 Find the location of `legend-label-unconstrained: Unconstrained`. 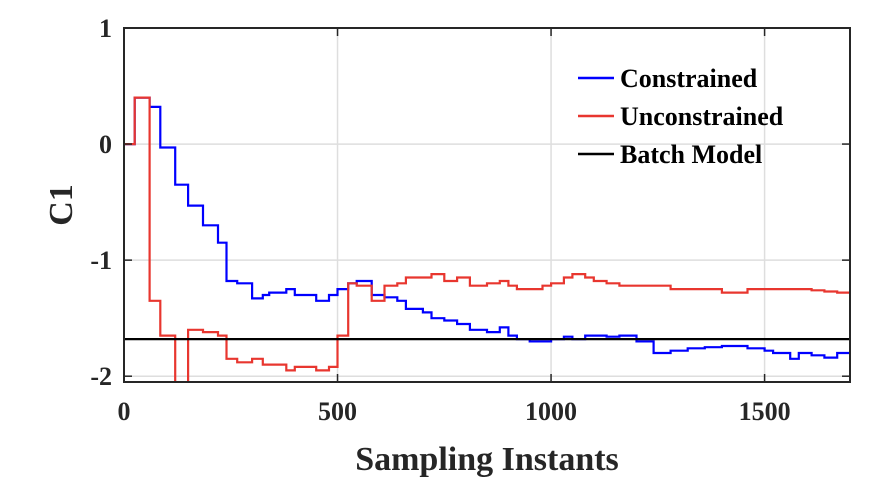

legend-label-unconstrained: Unconstrained is located at coordinates (702, 116).